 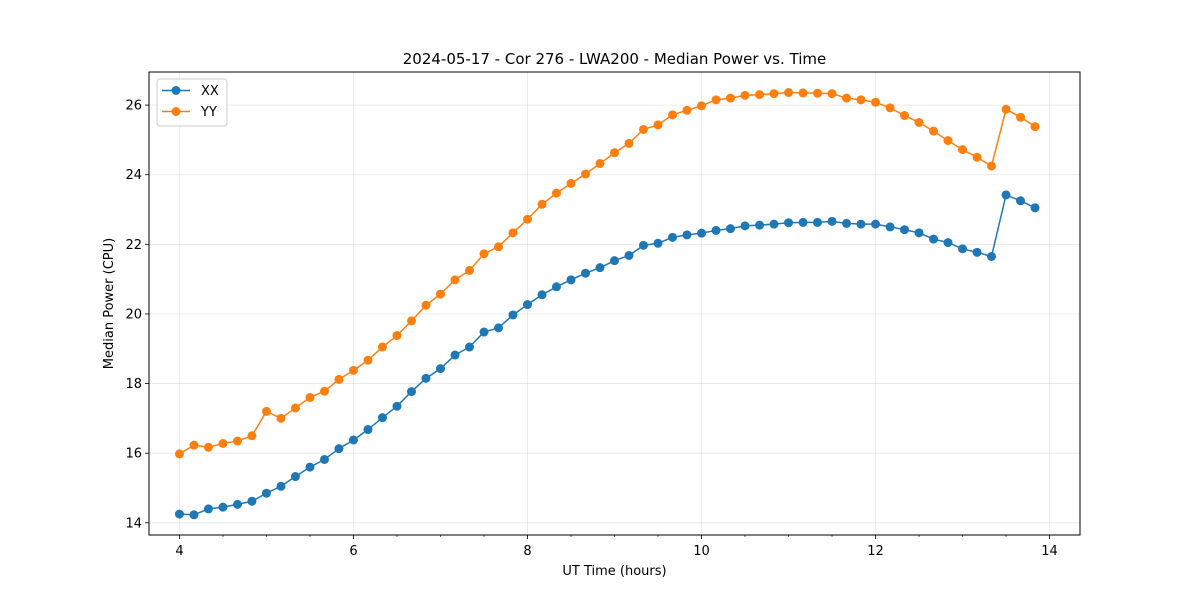 What do you see at coordinates (133, 454) in the screenshot?
I see `y-tick-label: 16` at bounding box center [133, 454].